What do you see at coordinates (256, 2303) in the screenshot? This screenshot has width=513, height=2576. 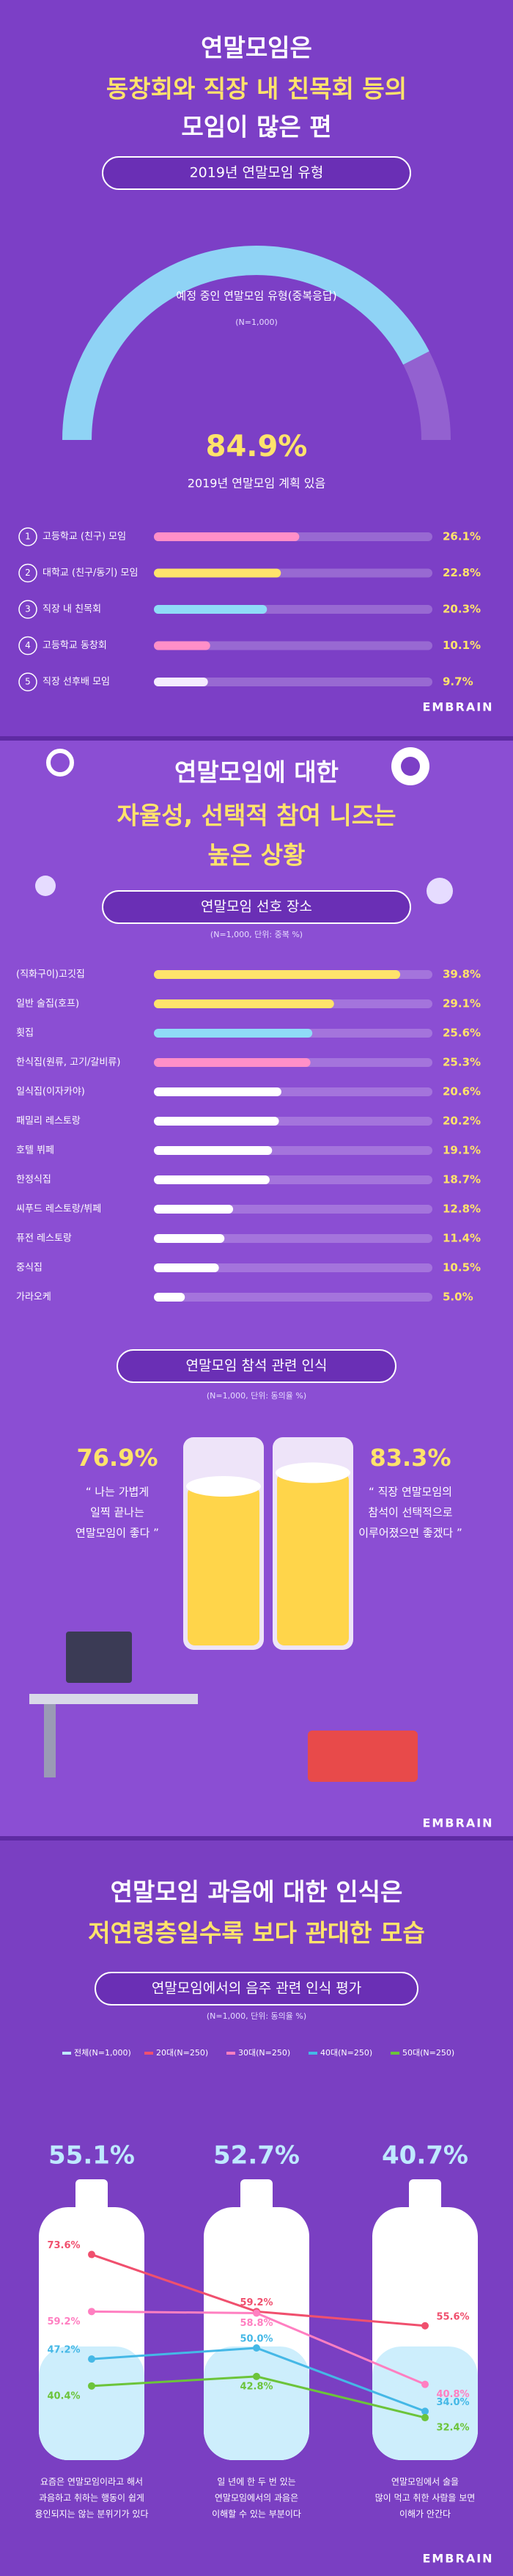 I see `point-label: 59.2%` at bounding box center [256, 2303].